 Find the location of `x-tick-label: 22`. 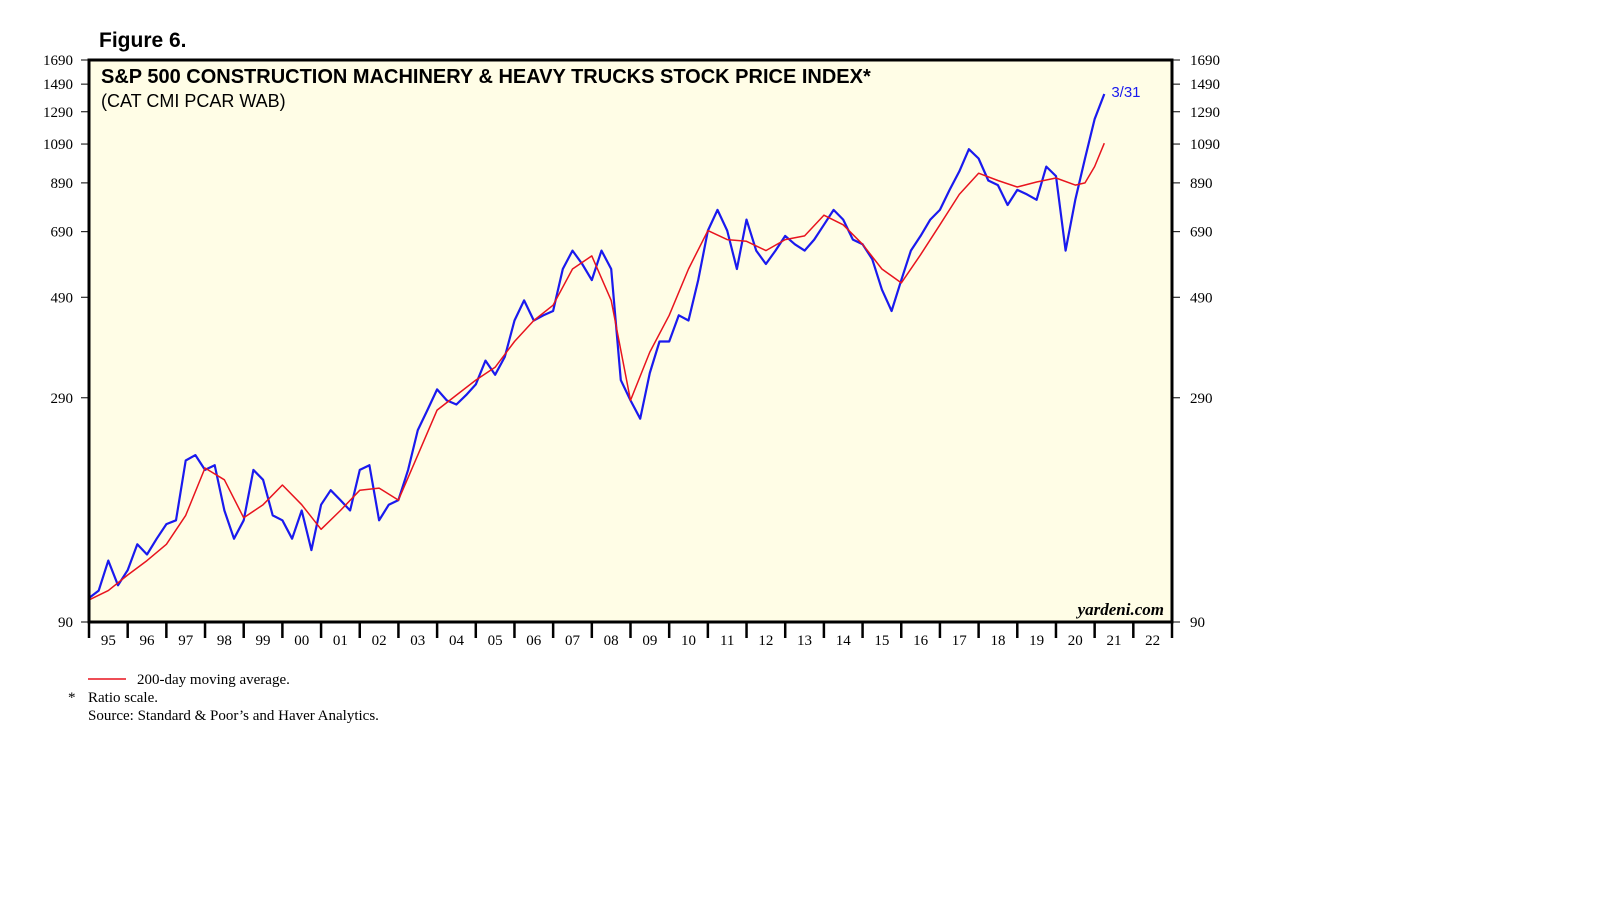

x-tick-label: 22 is located at coordinates (1152, 641).